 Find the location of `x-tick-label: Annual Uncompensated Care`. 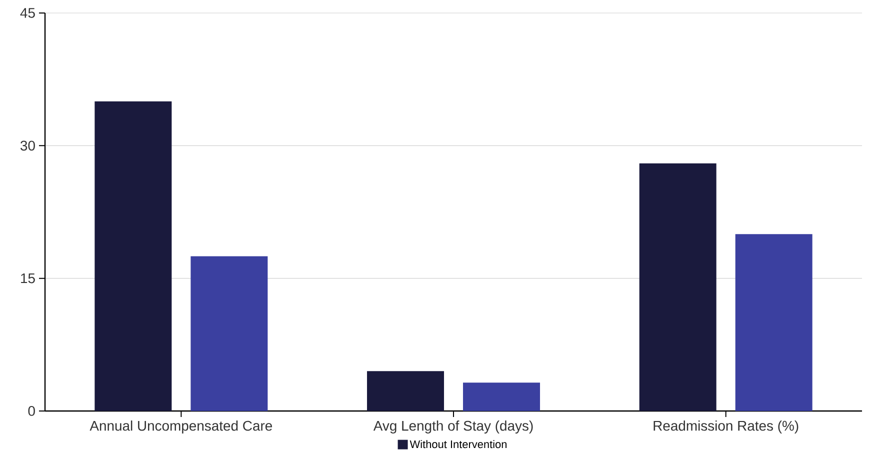

x-tick-label: Annual Uncompensated Care is located at coordinates (181, 427).